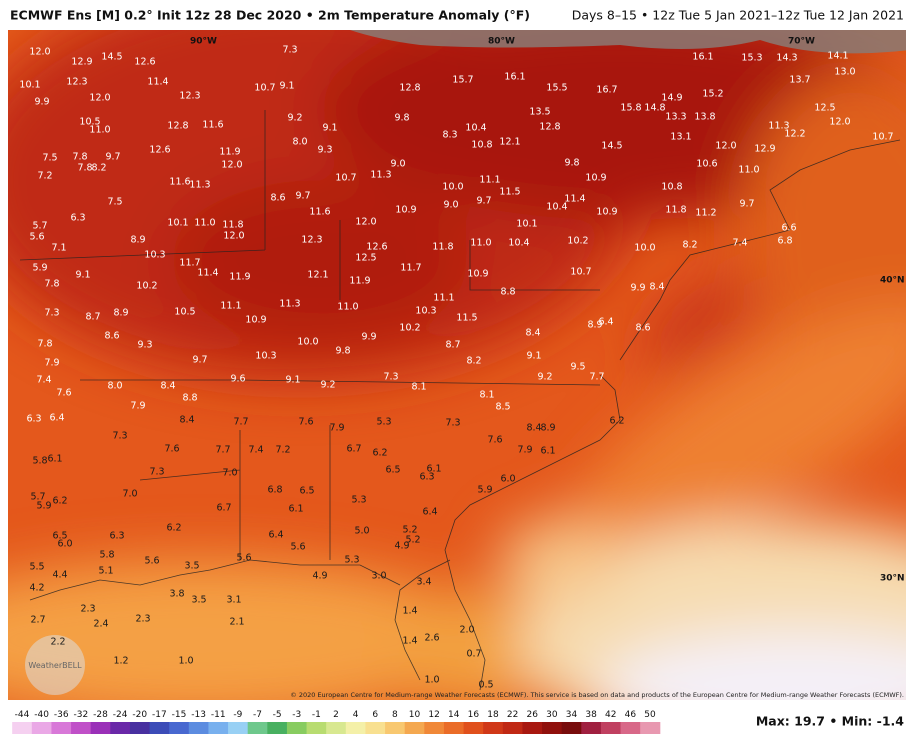 The width and height of the screenshot is (914, 750). What do you see at coordinates (786, 58) in the screenshot?
I see `anomaly-value: 14.3` at bounding box center [786, 58].